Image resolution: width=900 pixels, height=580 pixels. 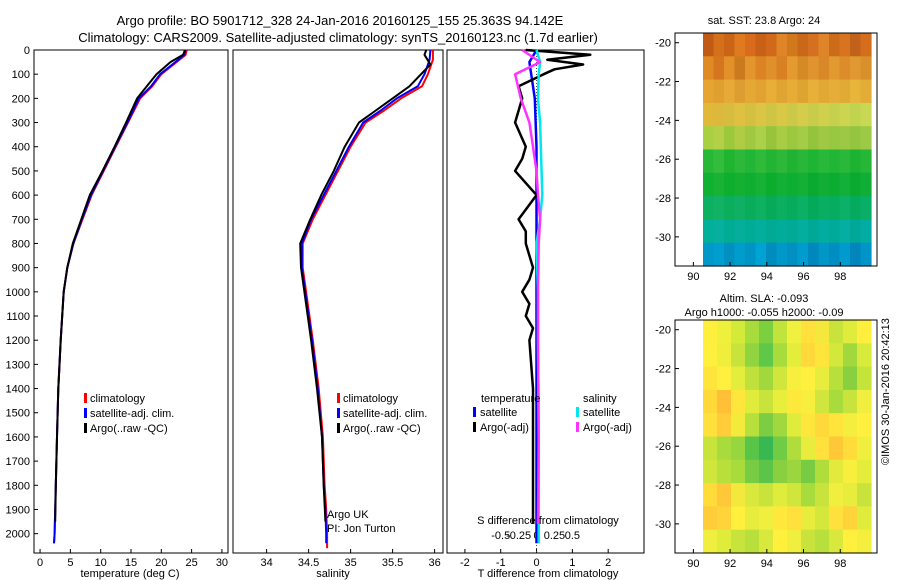 I want to click on latitude-tick-label: -30, so click(x=663, y=525).